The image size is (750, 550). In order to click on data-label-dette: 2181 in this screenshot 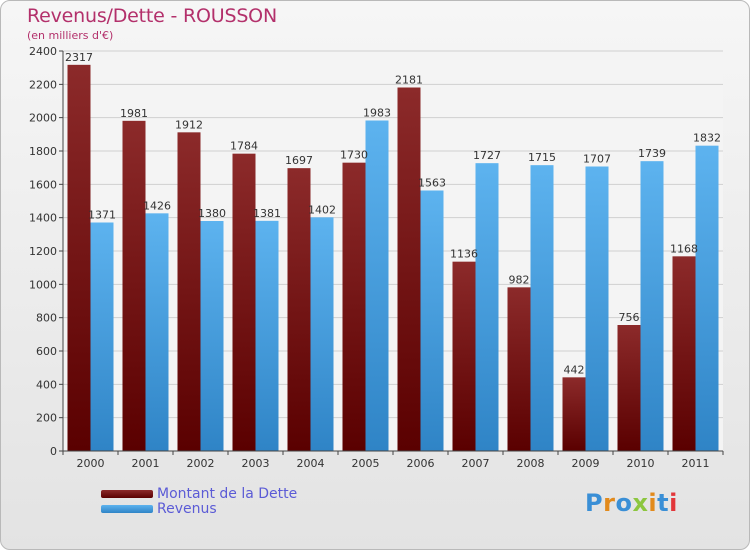, I will do `click(409, 80)`.